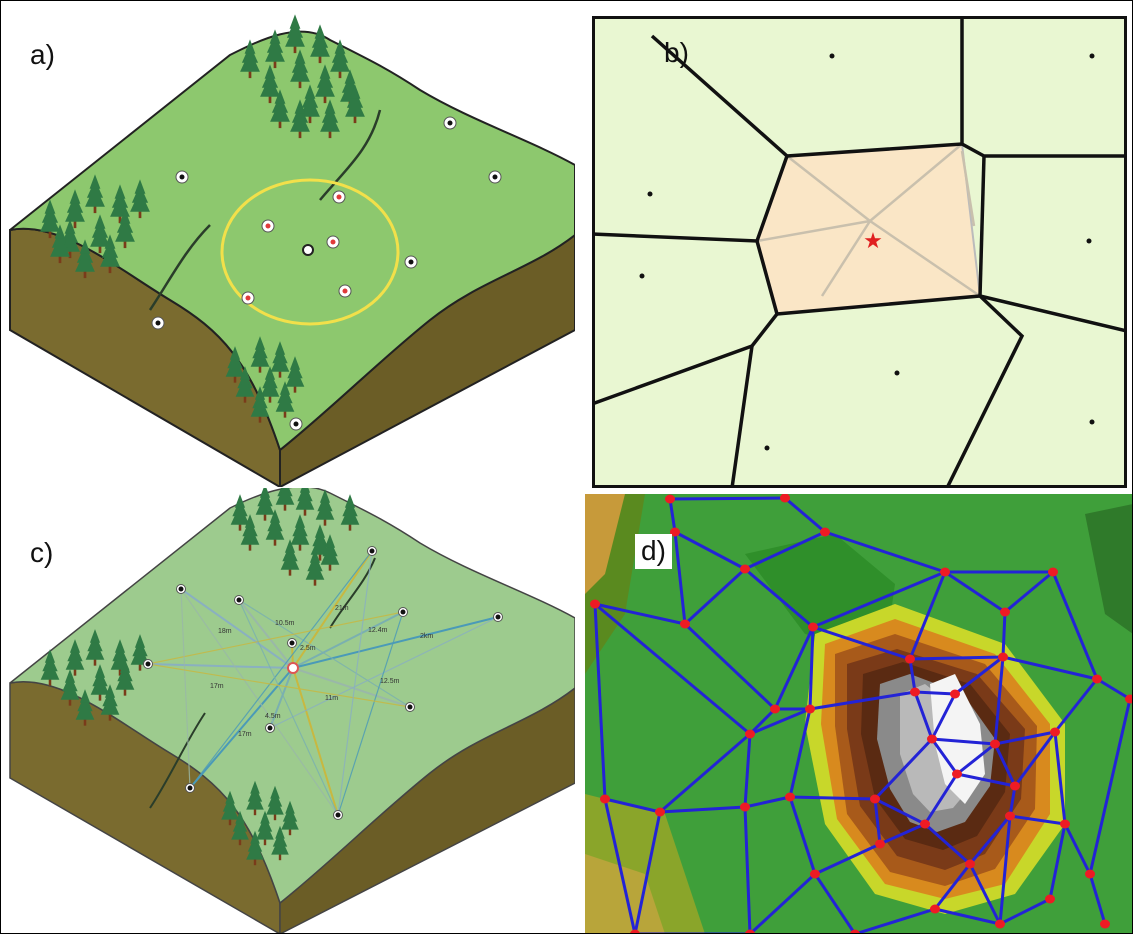  I want to click on panel-label-d: d), so click(653, 551).